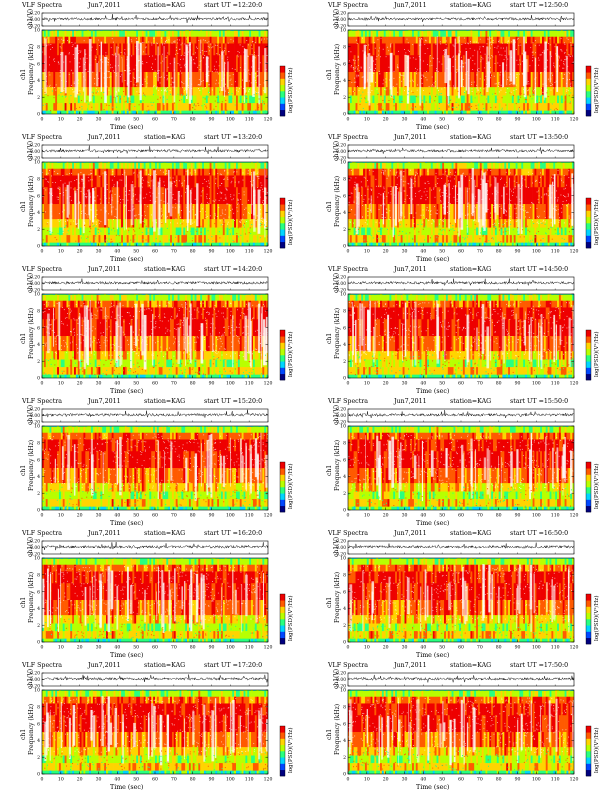  Describe the element at coordinates (574, 384) in the screenshot. I see `x-tick-label: 120` at that location.